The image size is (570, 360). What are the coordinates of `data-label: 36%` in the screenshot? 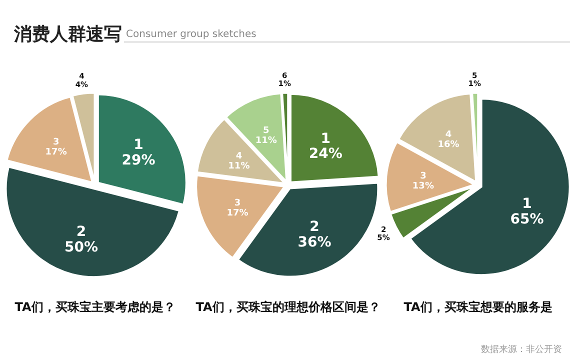 It's located at (315, 242).